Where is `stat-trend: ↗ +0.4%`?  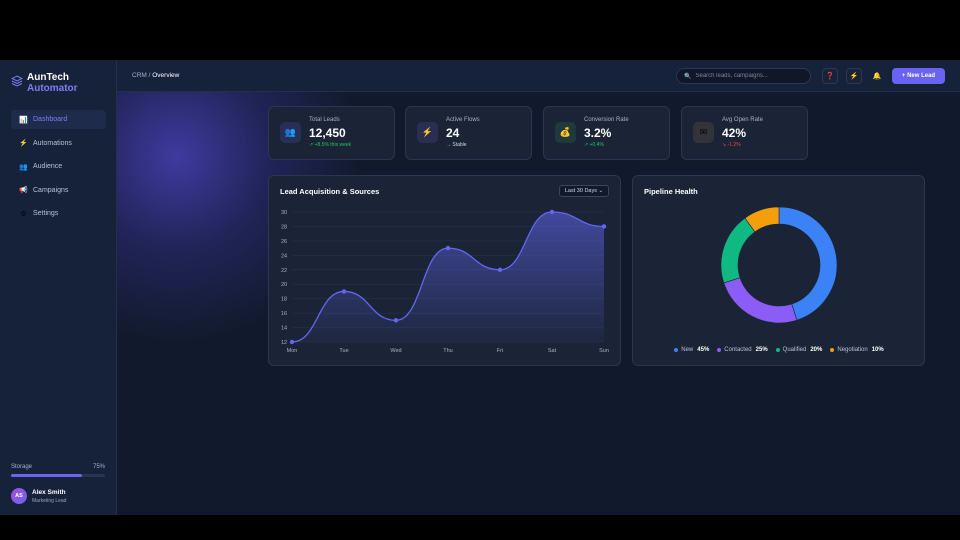 stat-trend: ↗ +0.4% is located at coordinates (594, 145).